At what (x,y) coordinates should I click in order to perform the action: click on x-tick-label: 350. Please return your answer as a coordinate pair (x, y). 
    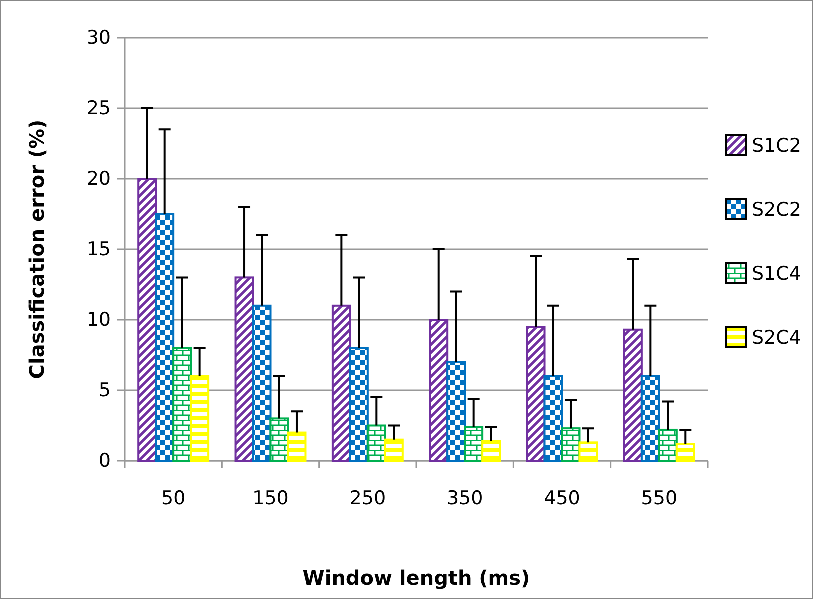
    Looking at the image, I should click on (465, 498).